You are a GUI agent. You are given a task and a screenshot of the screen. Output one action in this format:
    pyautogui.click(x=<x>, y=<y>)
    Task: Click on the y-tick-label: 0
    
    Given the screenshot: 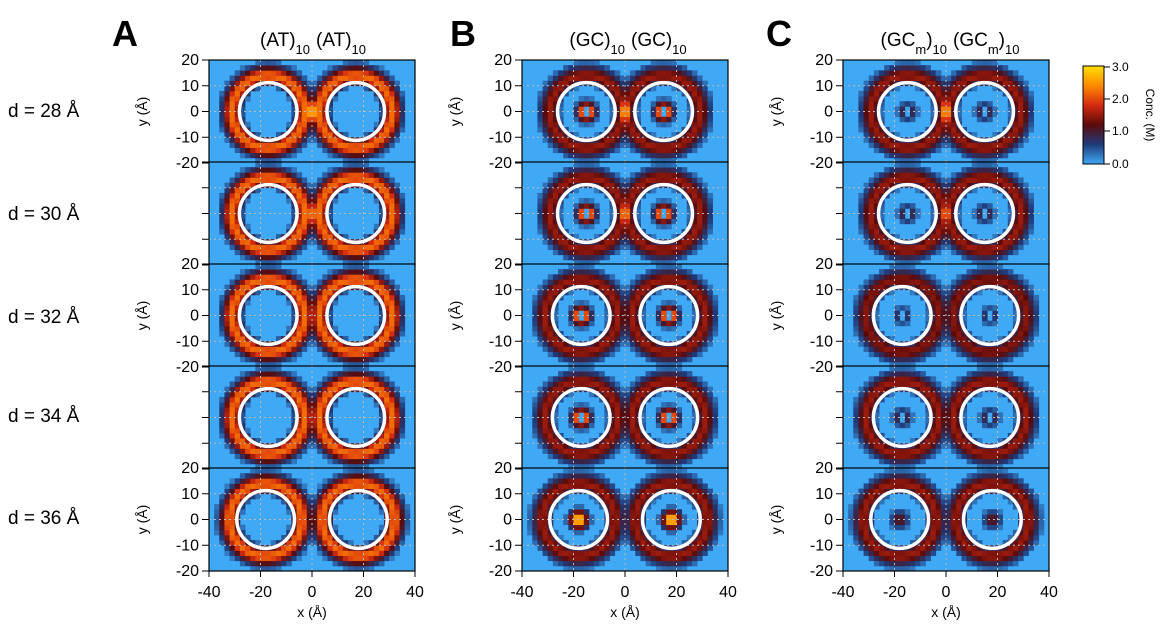 What is the action you would take?
    pyautogui.click(x=194, y=112)
    